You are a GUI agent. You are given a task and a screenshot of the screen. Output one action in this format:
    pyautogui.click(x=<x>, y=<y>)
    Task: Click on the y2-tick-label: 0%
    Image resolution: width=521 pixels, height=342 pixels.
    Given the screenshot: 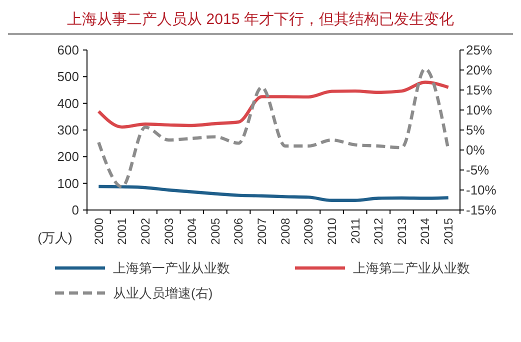 What is the action you would take?
    pyautogui.click(x=476, y=150)
    